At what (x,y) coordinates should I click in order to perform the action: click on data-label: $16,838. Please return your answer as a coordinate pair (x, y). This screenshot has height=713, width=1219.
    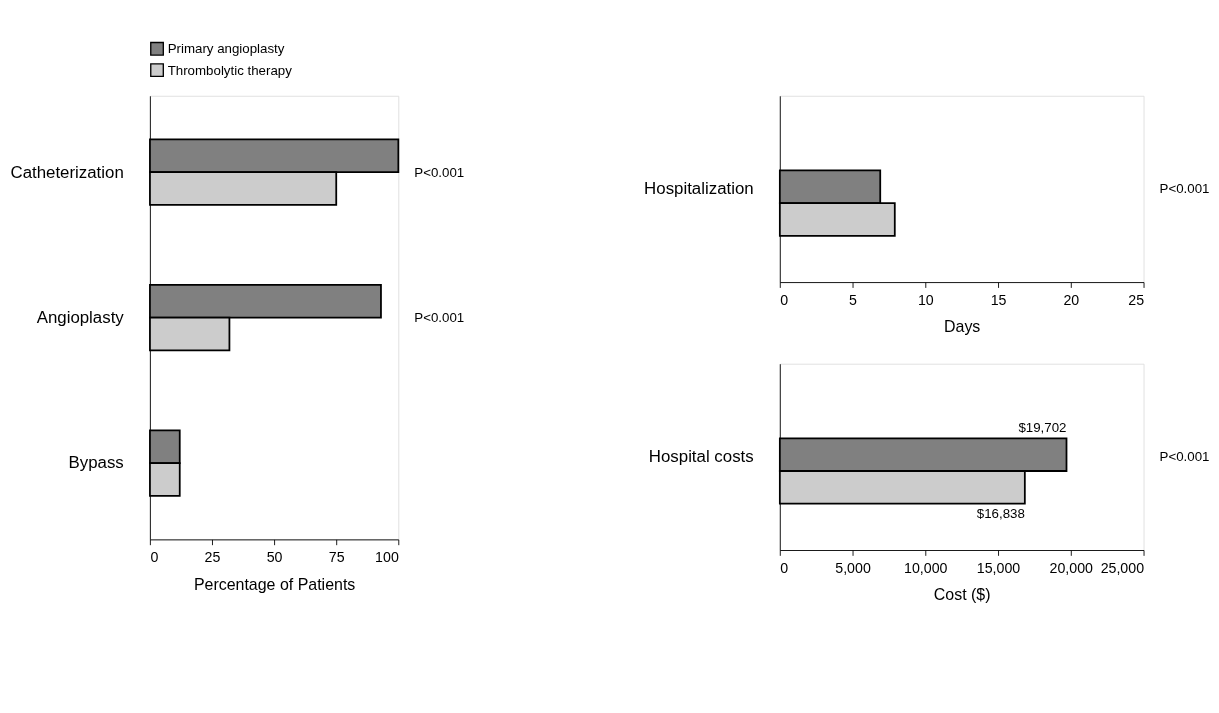
    Looking at the image, I should click on (1000, 514).